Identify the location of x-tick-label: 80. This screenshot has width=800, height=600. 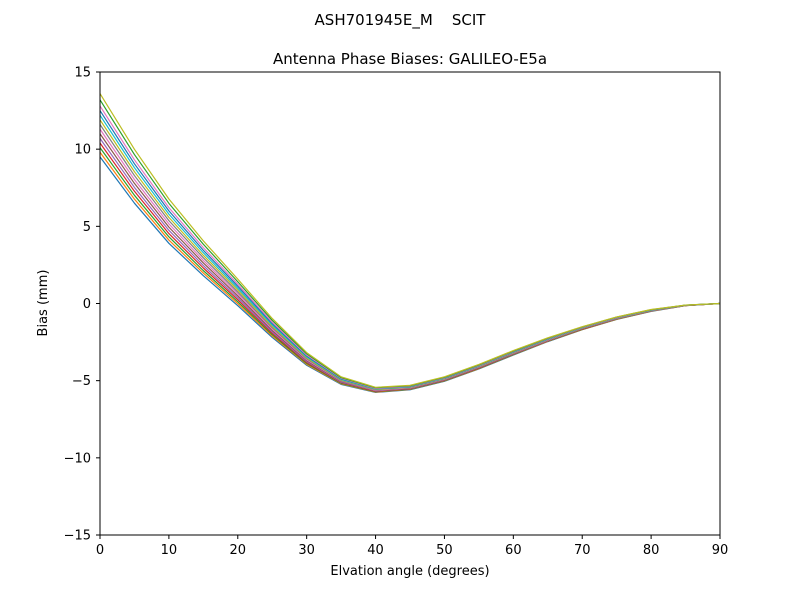
(651, 550).